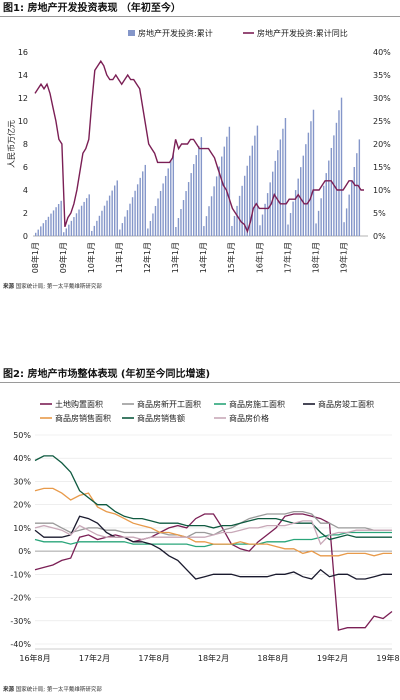  Describe the element at coordinates (231, 257) in the screenshot. I see `x-tick-label: 15年1月` at that location.